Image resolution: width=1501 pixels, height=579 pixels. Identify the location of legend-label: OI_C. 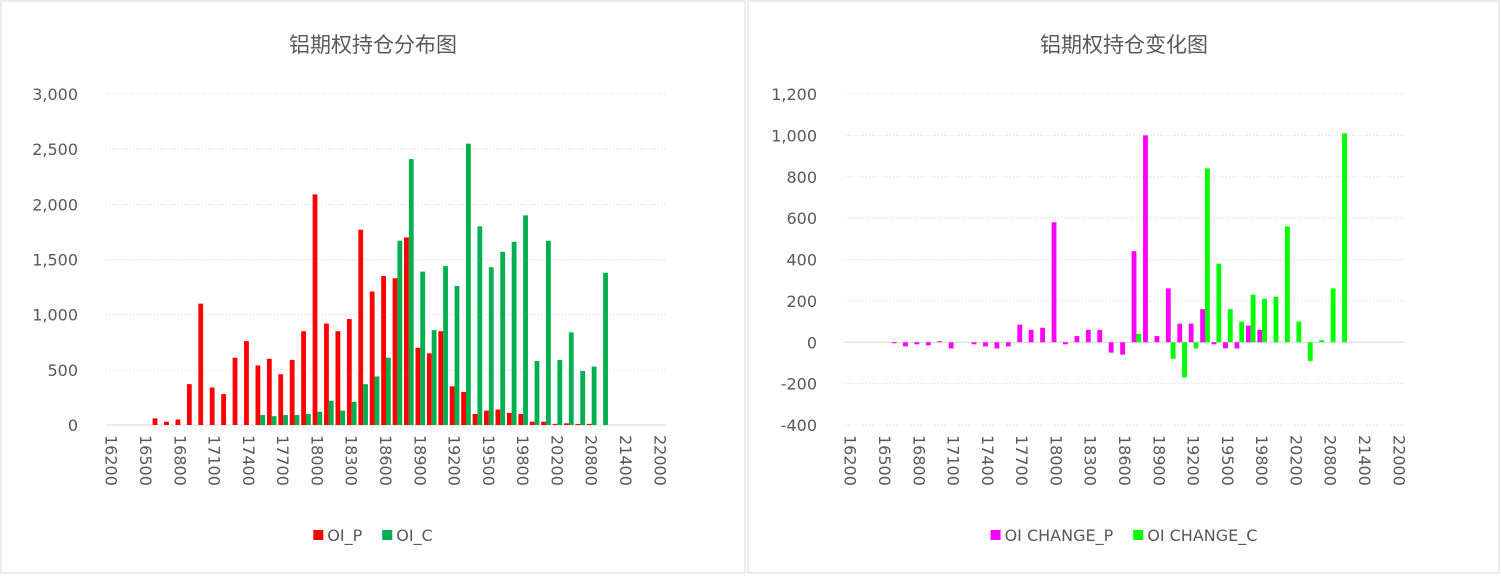
(414, 536).